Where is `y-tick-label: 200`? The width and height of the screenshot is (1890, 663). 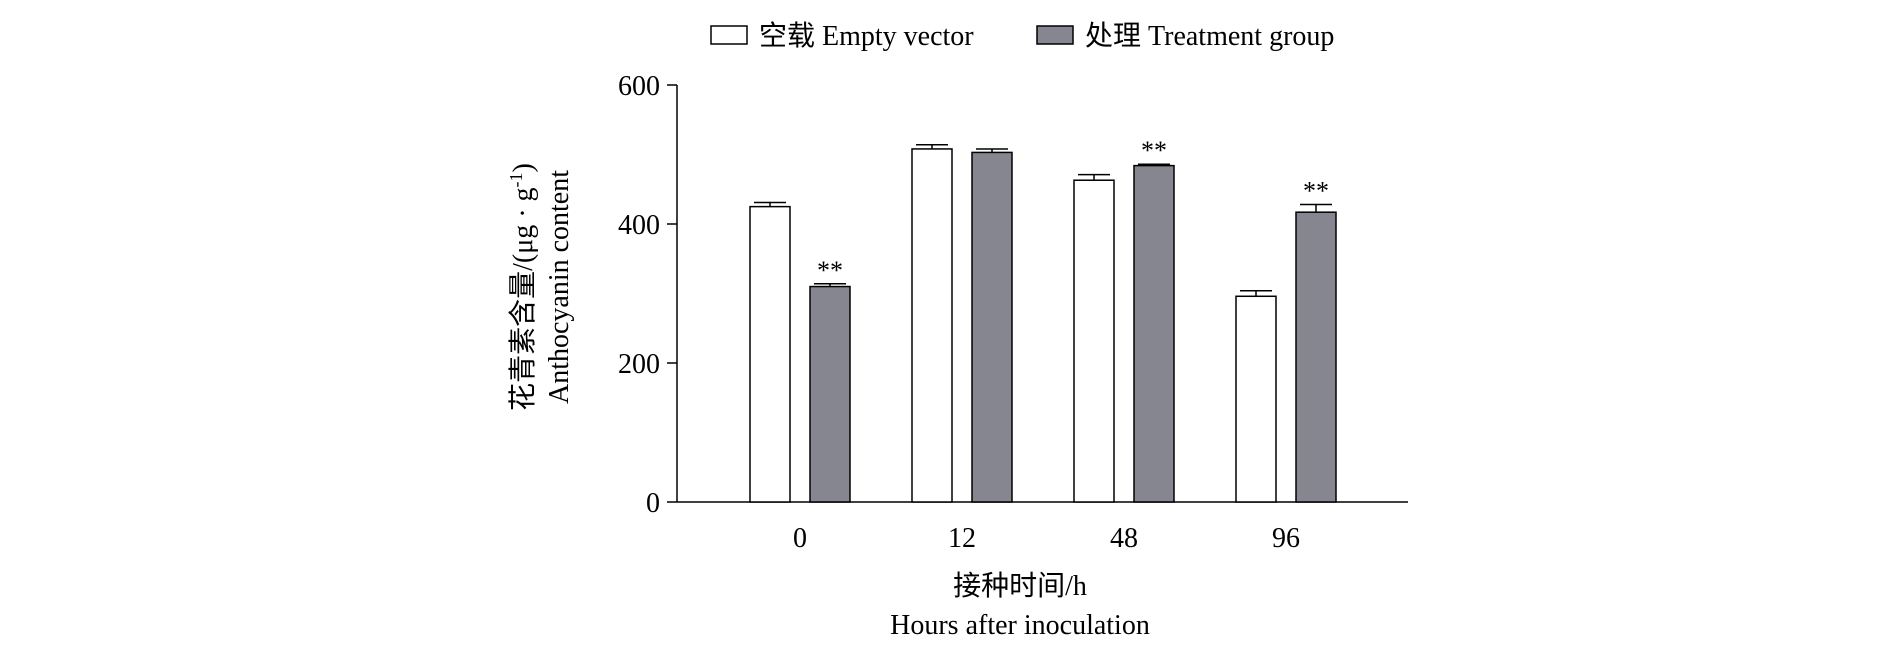
y-tick-label: 200 is located at coordinates (639, 364).